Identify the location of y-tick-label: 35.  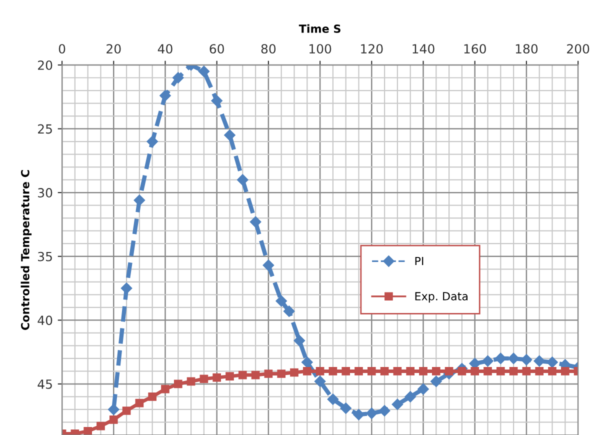
(45, 257).